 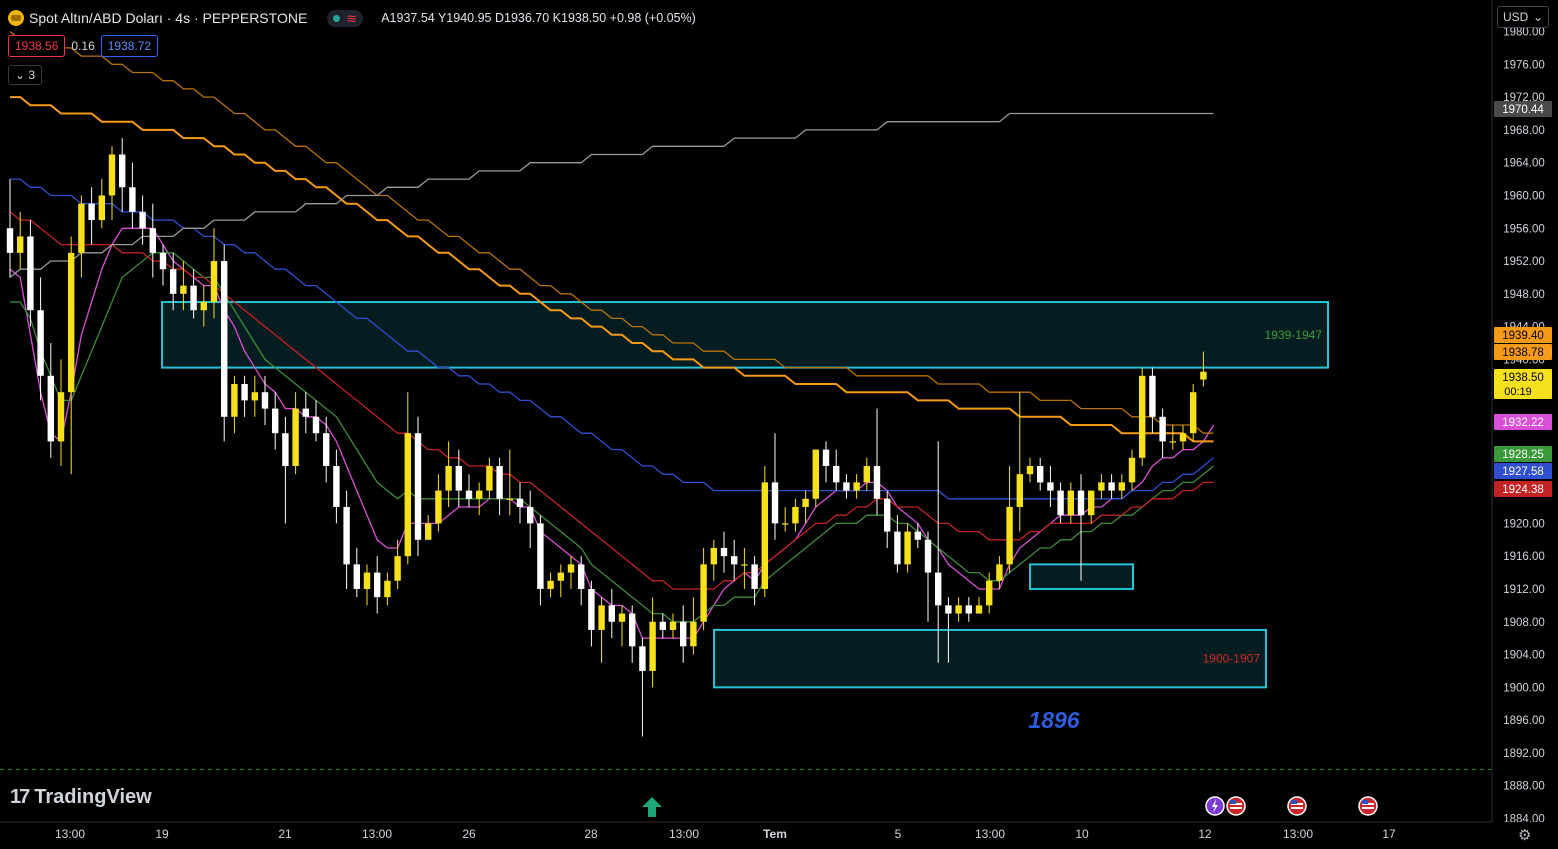 I want to click on price-tag-label: 1939.40, so click(x=1523, y=336).